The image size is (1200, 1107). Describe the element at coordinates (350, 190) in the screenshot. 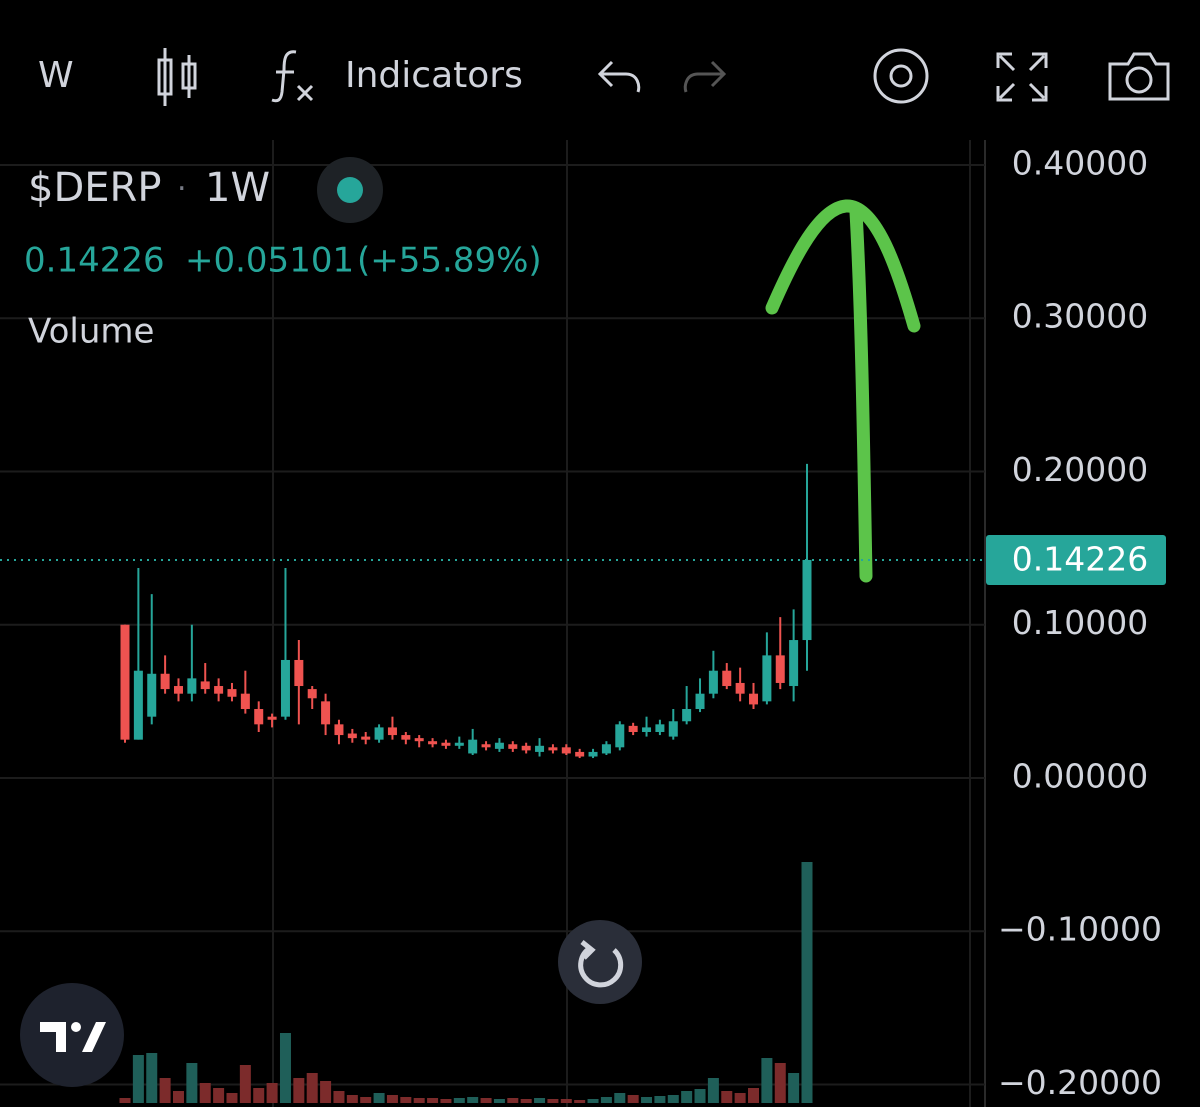

I see `status-dot` at that location.